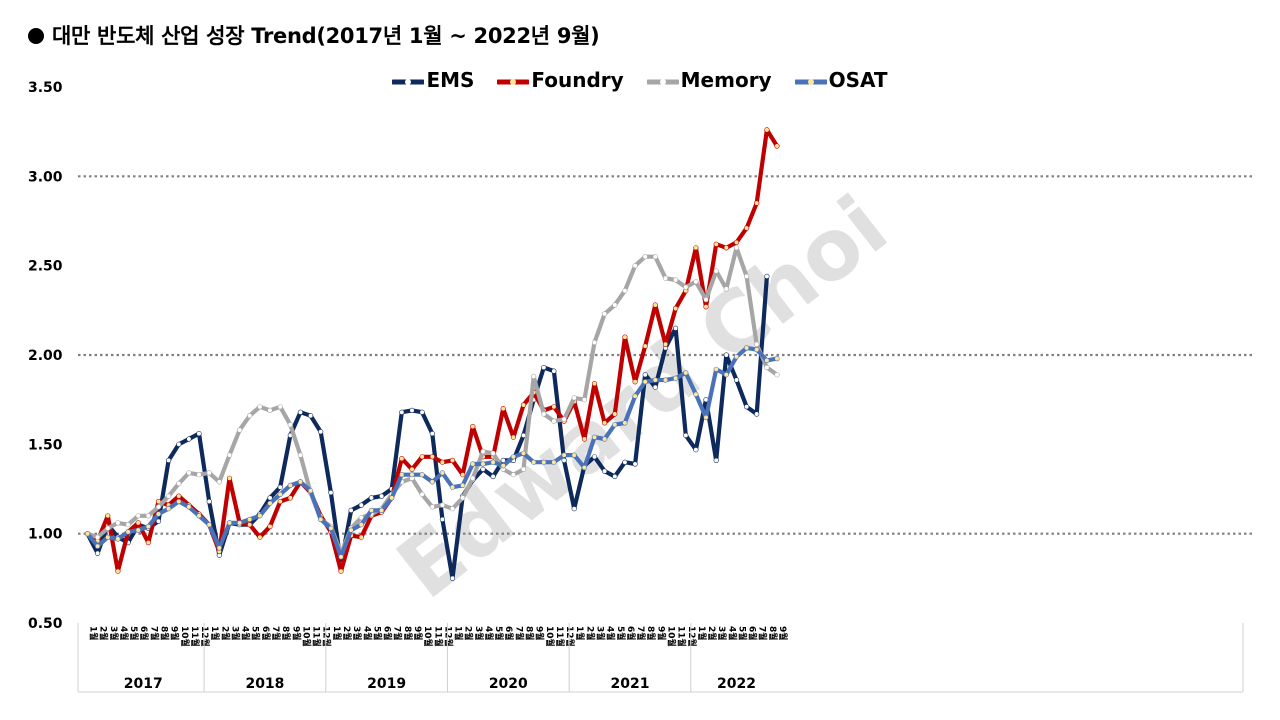 Image resolution: width=1280 pixels, height=720 pixels. Describe the element at coordinates (143, 684) in the screenshot. I see `x-year-label: 2017` at that location.